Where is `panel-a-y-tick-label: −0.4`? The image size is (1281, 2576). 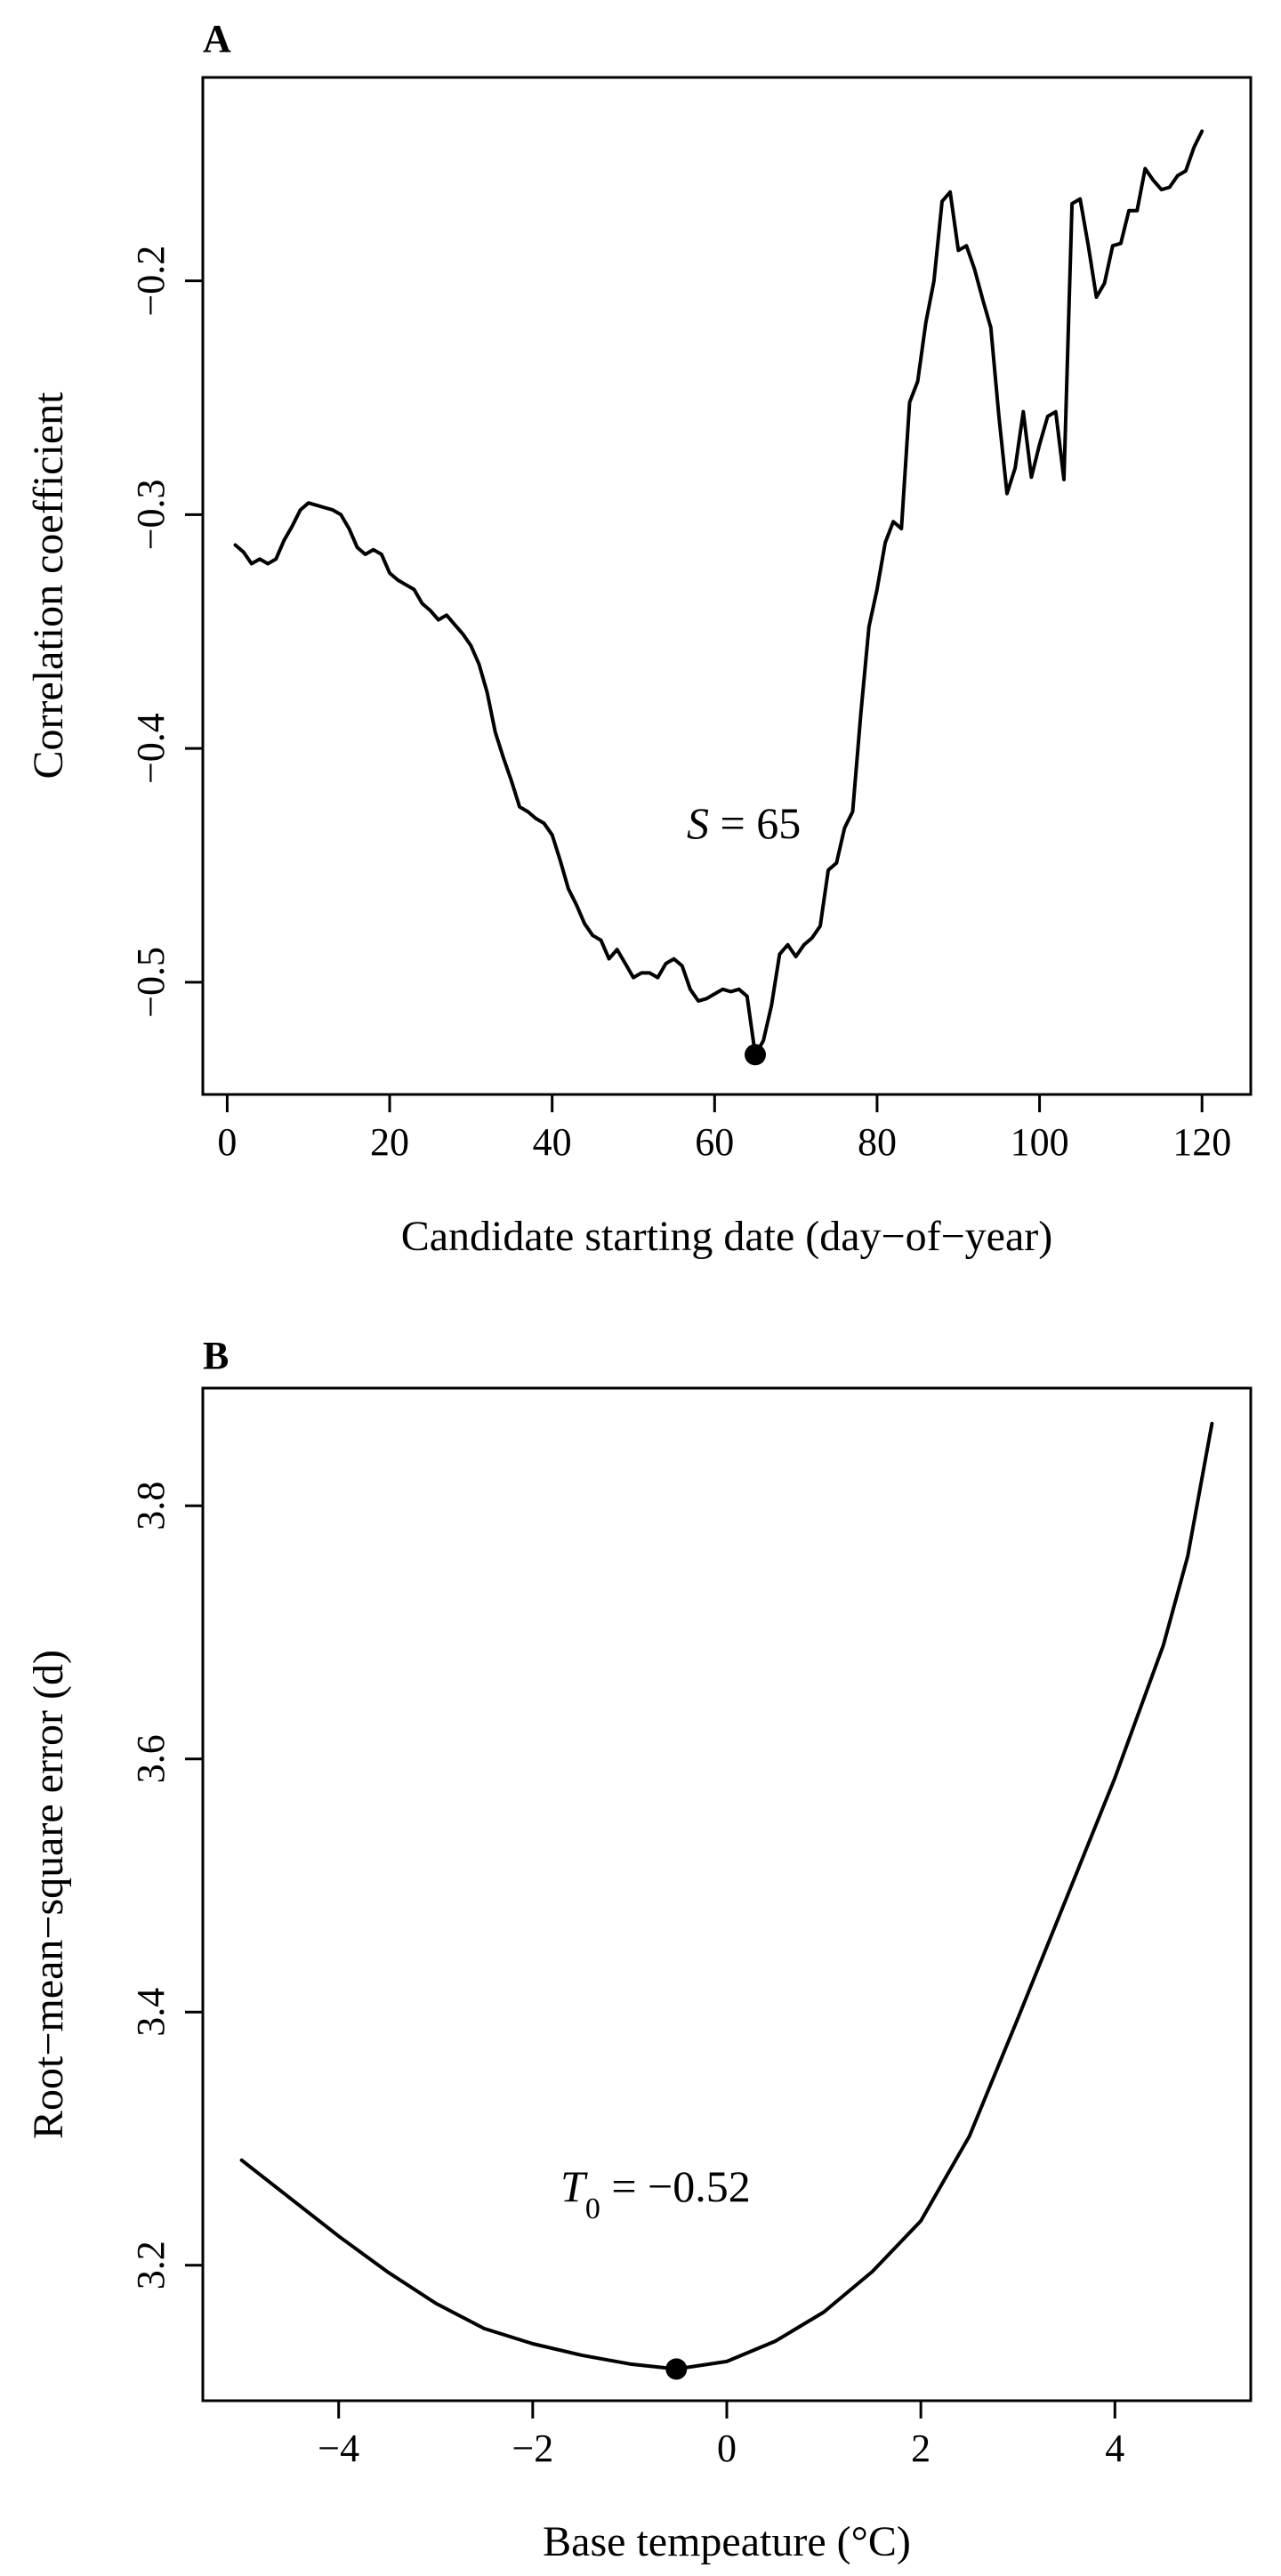
panel-a-y-tick-label: −0.4 is located at coordinates (151, 748).